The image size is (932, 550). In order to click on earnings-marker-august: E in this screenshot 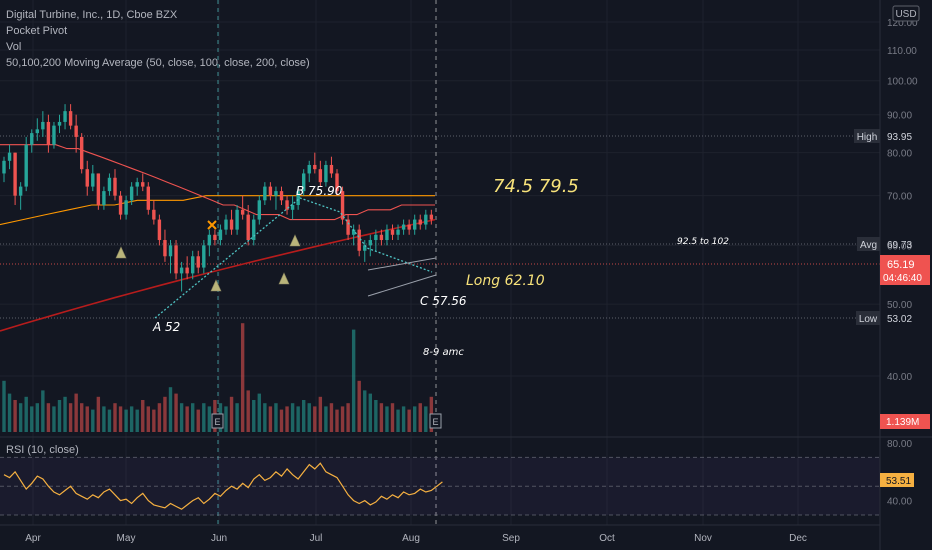, I will do `click(435, 421)`.